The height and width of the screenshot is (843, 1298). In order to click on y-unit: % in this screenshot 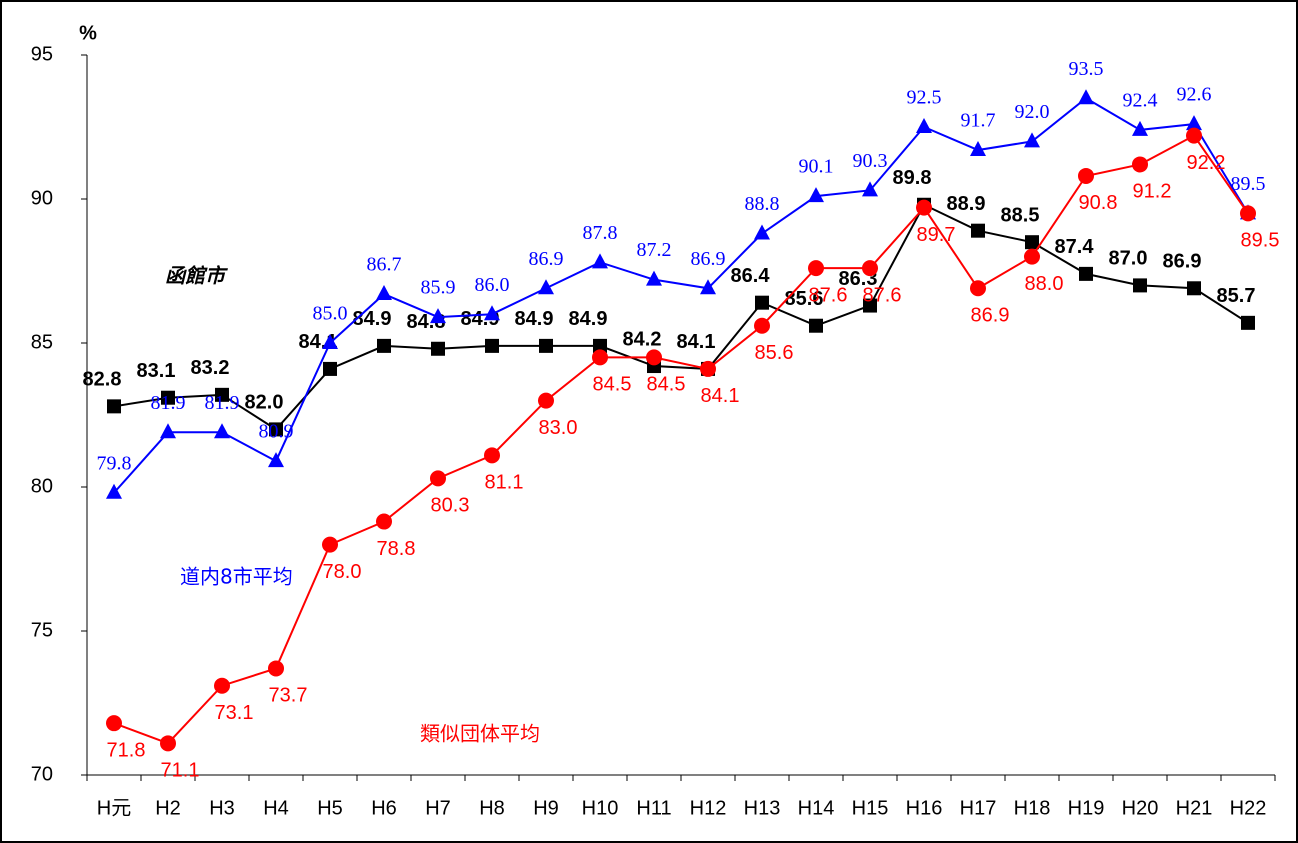, I will do `click(88, 33)`.